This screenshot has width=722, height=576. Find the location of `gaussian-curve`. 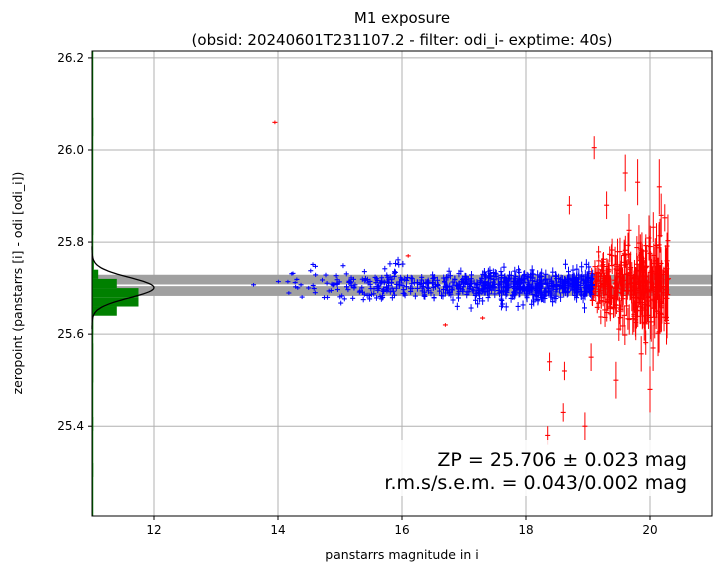

gaussian-curve is located at coordinates (123, 288).